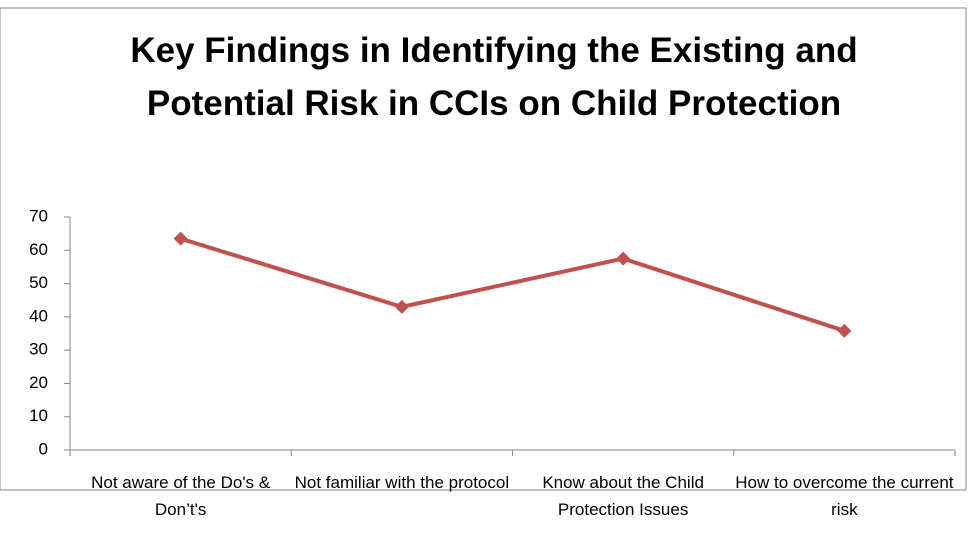 The image size is (968, 535). I want to click on y-tick-label: 20, so click(38, 382).